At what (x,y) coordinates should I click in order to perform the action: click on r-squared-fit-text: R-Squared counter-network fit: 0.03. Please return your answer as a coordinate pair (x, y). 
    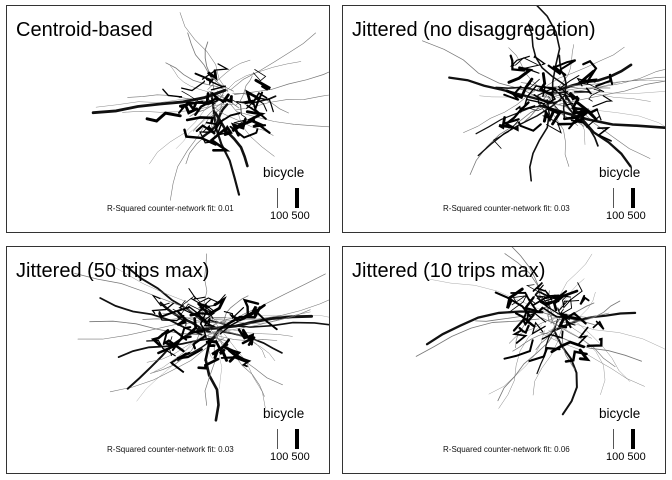
    Looking at the image, I should click on (506, 209).